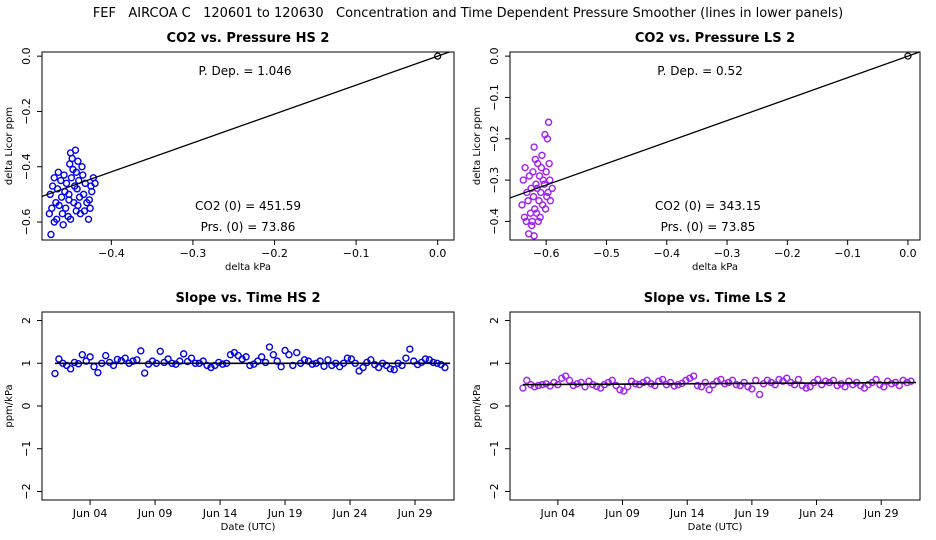 Image resolution: width=936 pixels, height=540 pixels. Describe the element at coordinates (244, 71) in the screenshot. I see `annotation-pressure-dependence: P. Dep. = 1.046` at that location.